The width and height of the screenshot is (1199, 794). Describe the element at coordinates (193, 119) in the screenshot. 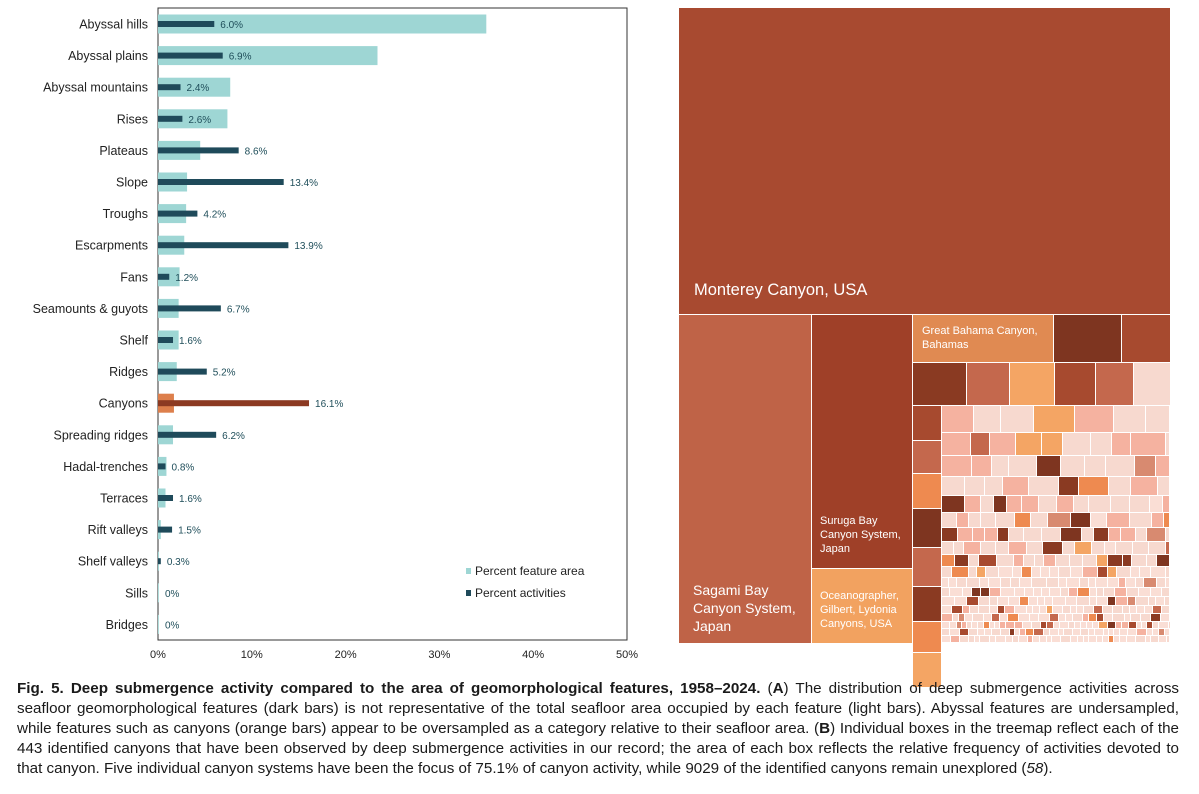

I see `area-bar-rises` at that location.